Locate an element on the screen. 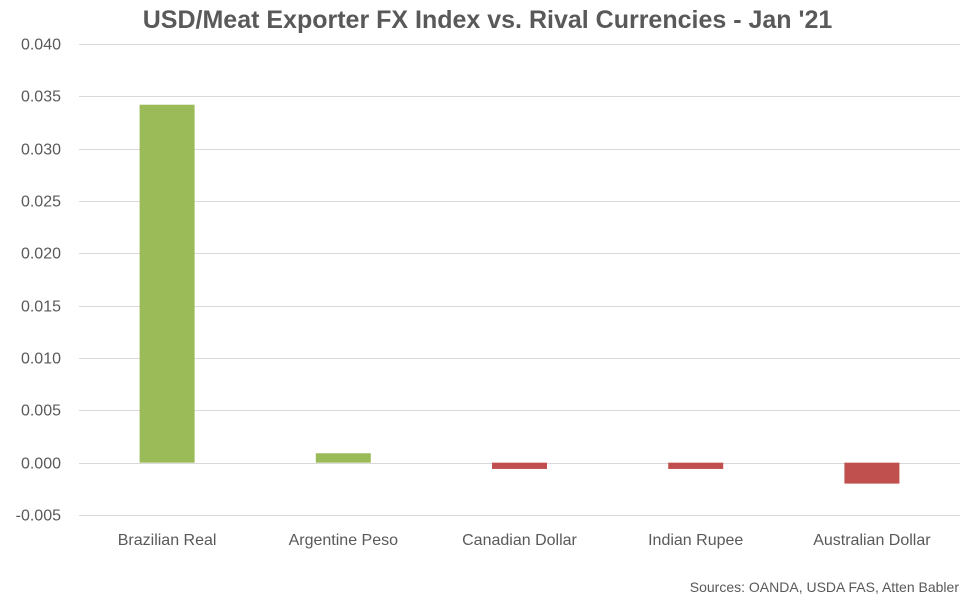 Image resolution: width=975 pixels, height=601 pixels. x-category-label: Indian Rupee is located at coordinates (695, 540).